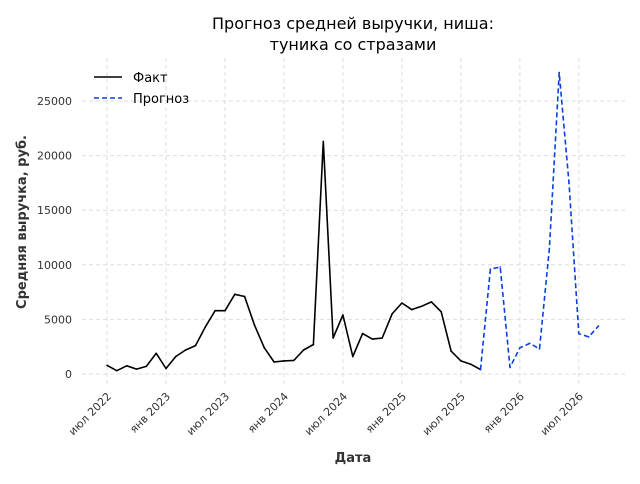 The image size is (640, 484). Describe the element at coordinates (90, 414) in the screenshot. I see `x-tick-label: июл 2022` at that location.